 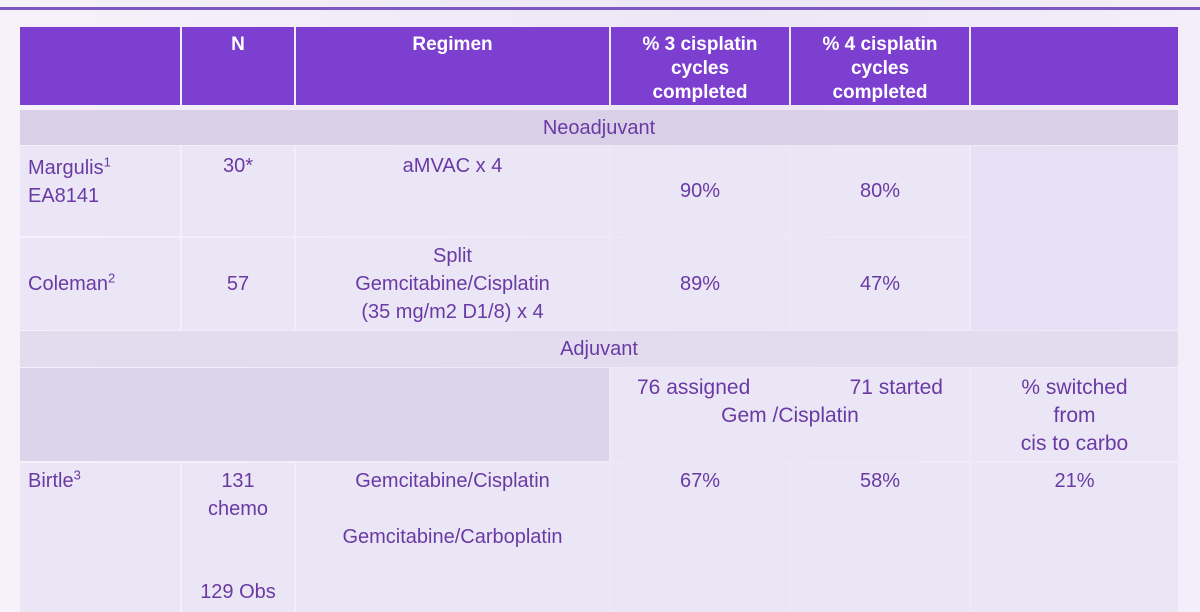 What do you see at coordinates (112, 278) in the screenshot?
I see `reference: 2` at bounding box center [112, 278].